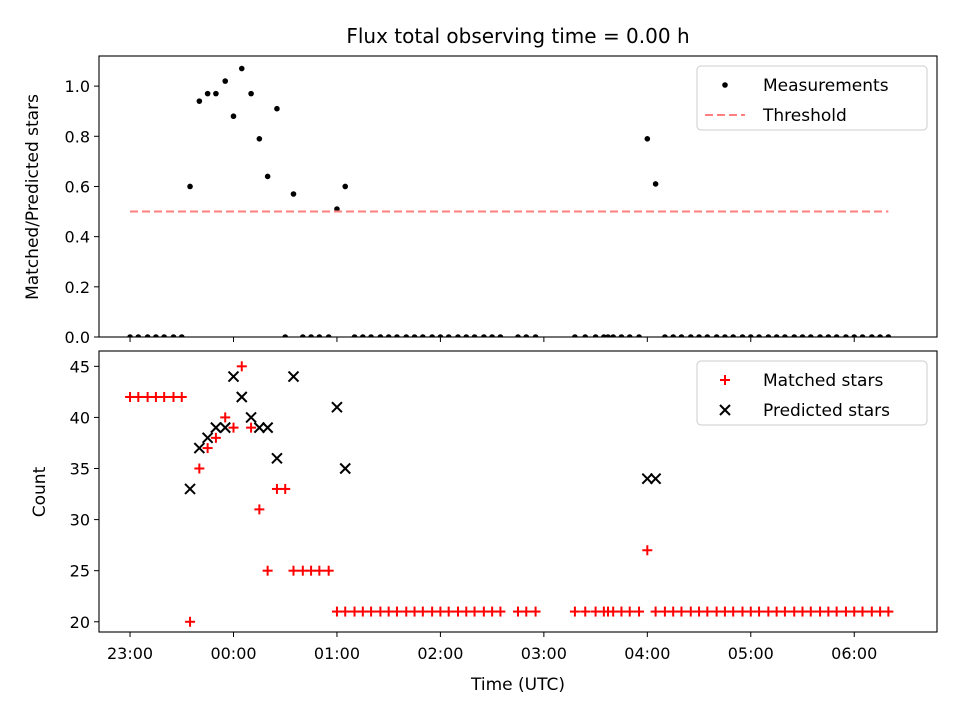 Image resolution: width=960 pixels, height=720 pixels. What do you see at coordinates (80, 622) in the screenshot?
I see `bottom-y-tick-label: 20` at bounding box center [80, 622].